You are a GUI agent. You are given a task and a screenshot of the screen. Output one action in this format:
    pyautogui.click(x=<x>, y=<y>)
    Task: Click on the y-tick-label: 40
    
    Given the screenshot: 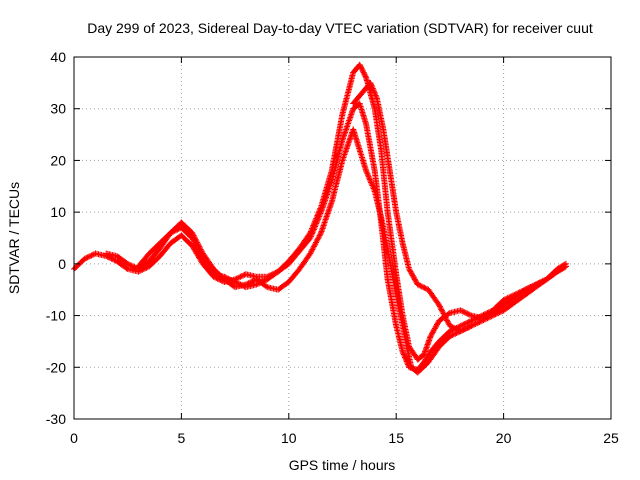 What is the action you would take?
    pyautogui.click(x=58, y=57)
    